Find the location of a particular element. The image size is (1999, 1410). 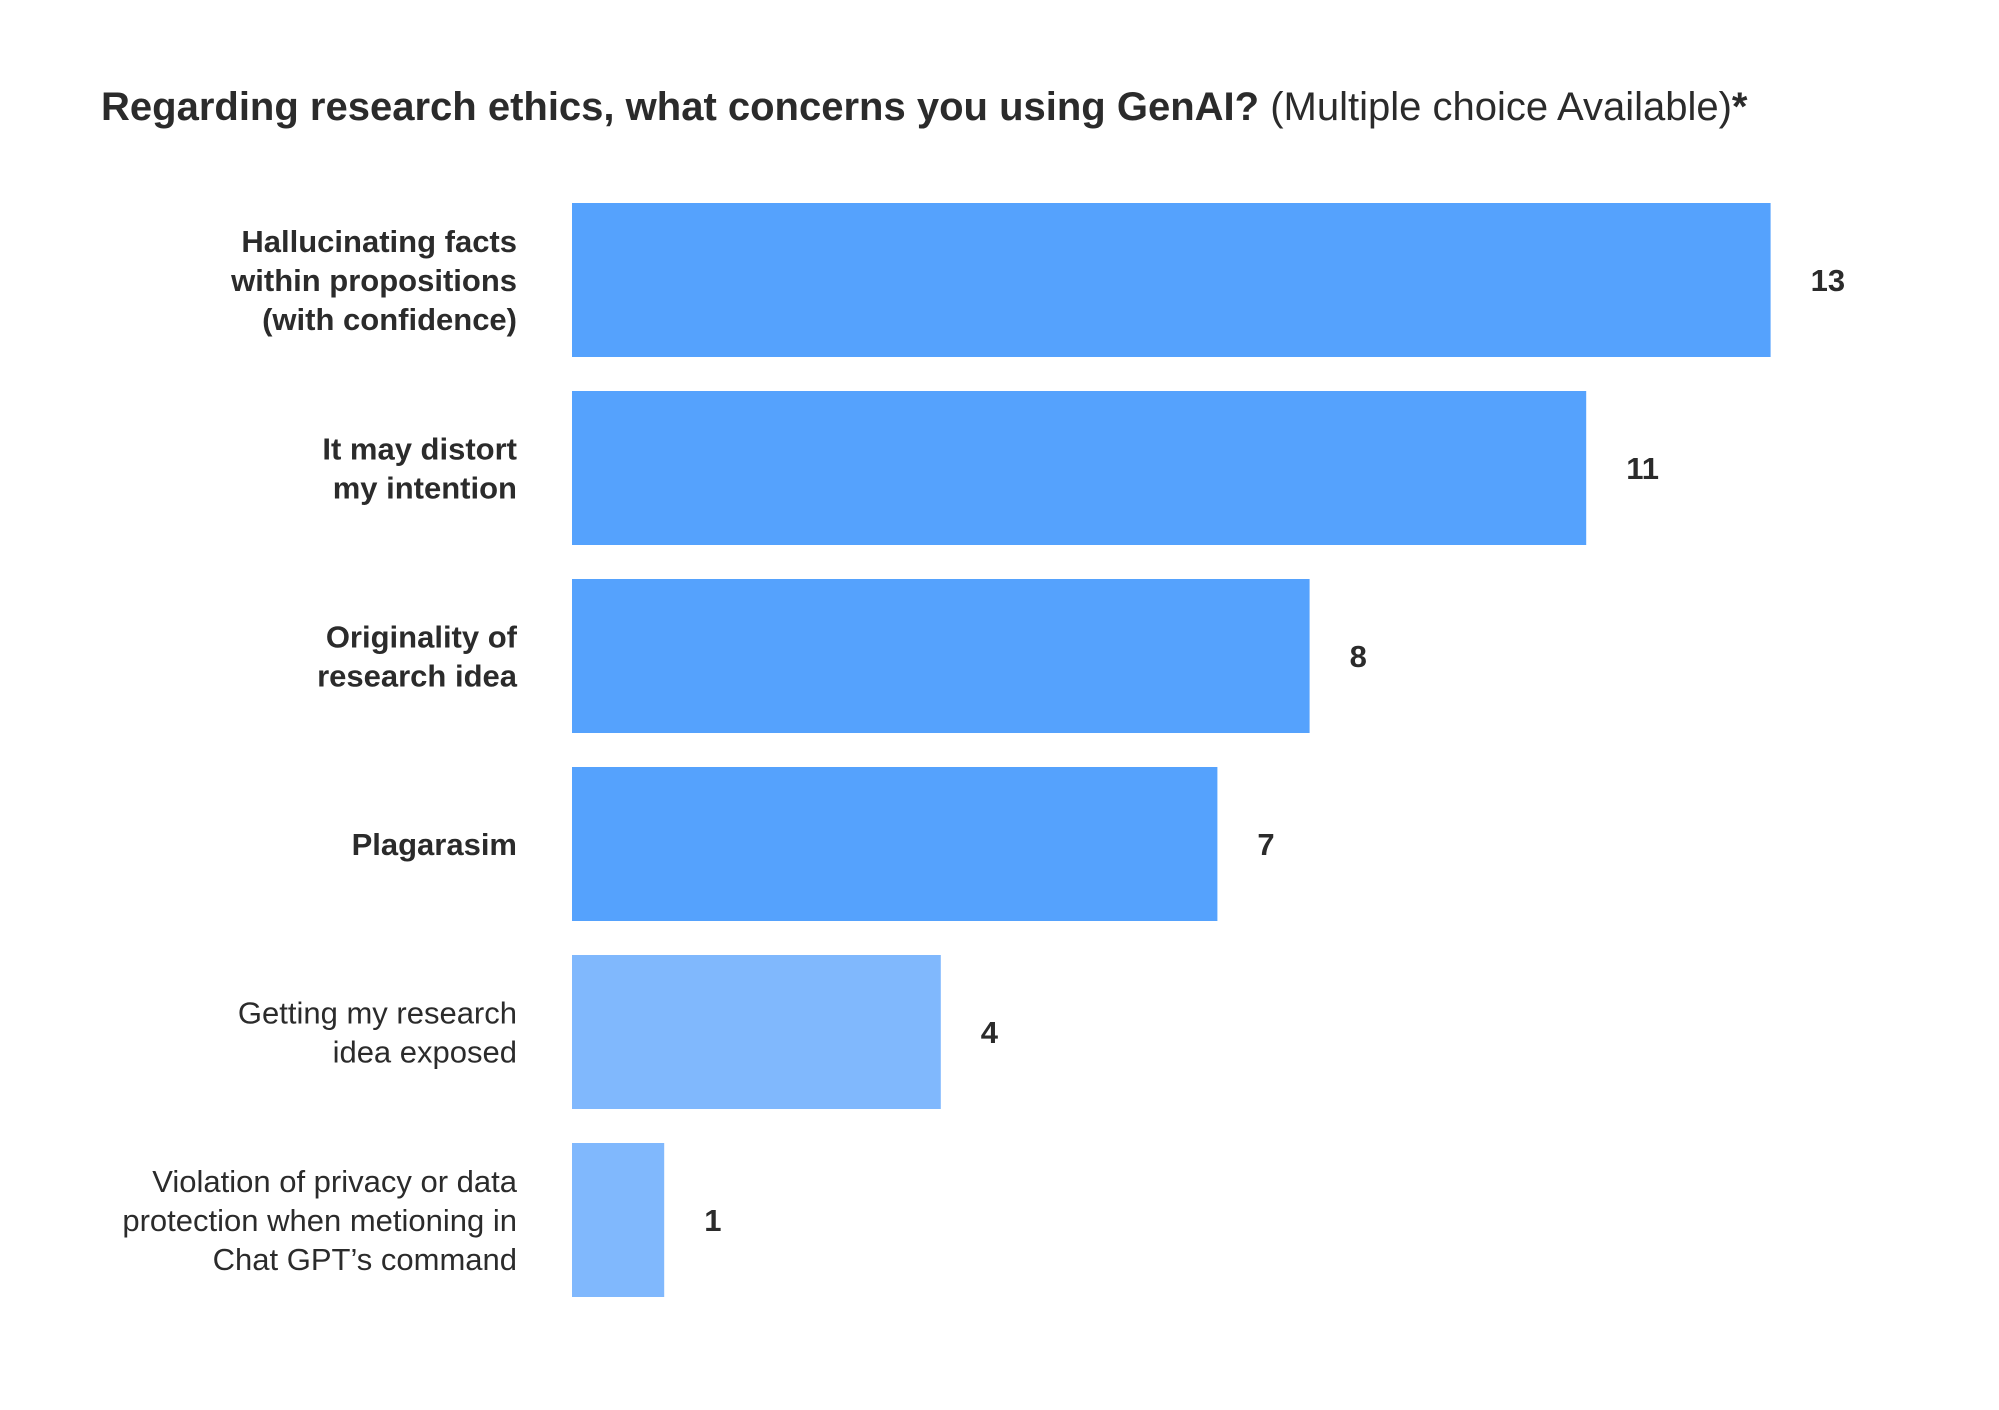

category-label: Originality of research idea is located at coordinates (417, 657).